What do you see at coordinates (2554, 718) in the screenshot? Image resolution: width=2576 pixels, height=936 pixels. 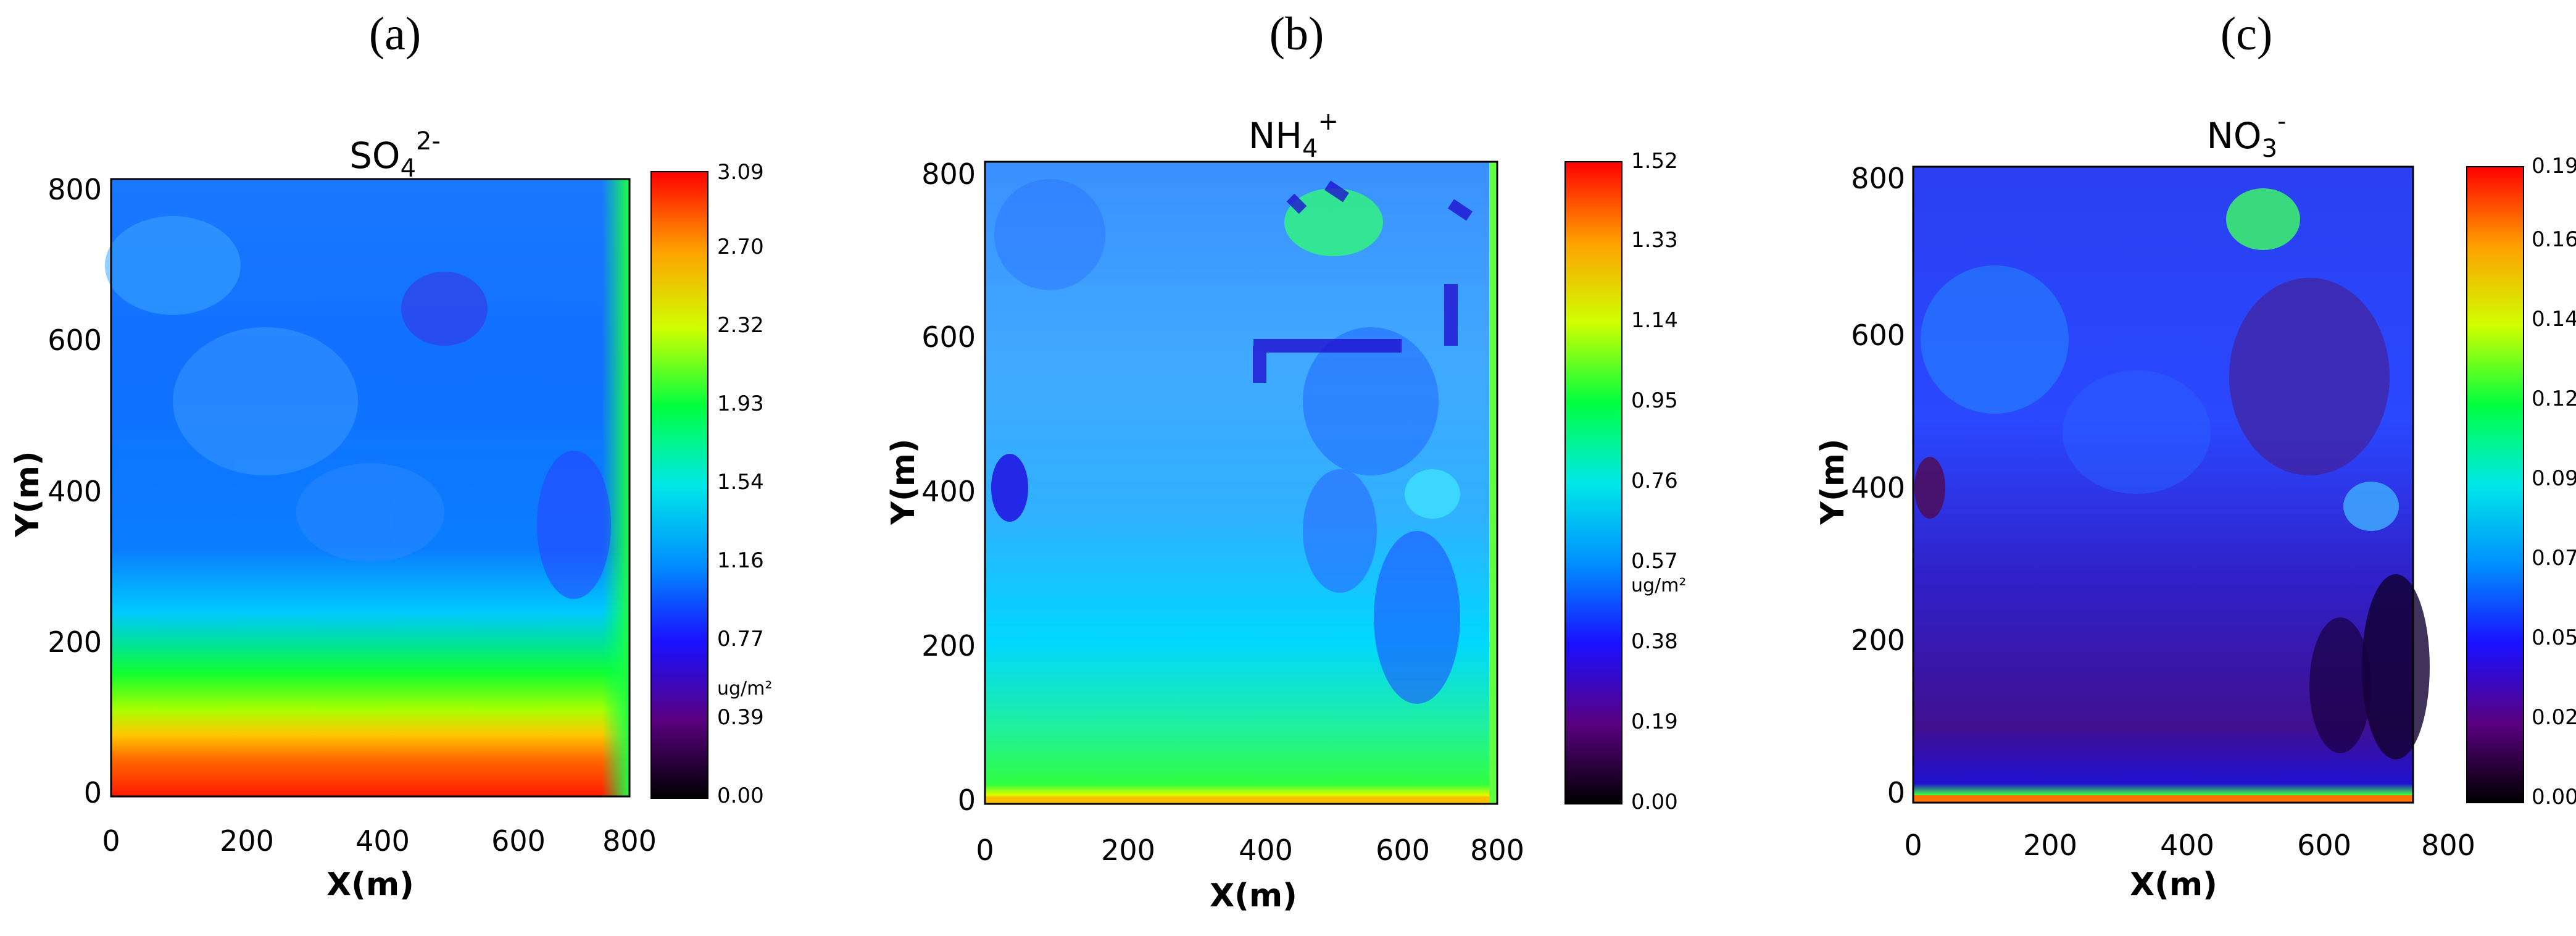 I see `colorbar-tick-label: 0.02` at bounding box center [2554, 718].